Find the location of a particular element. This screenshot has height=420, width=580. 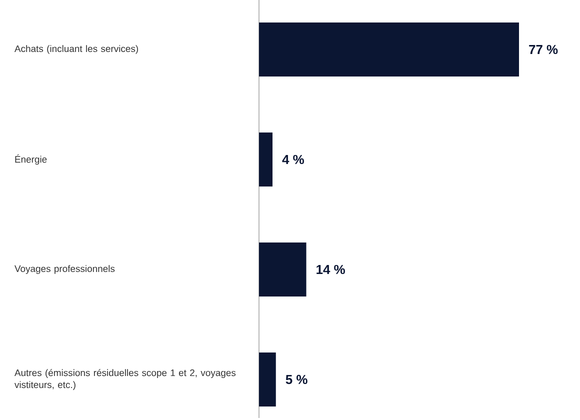

data-label: 77 % is located at coordinates (543, 49).